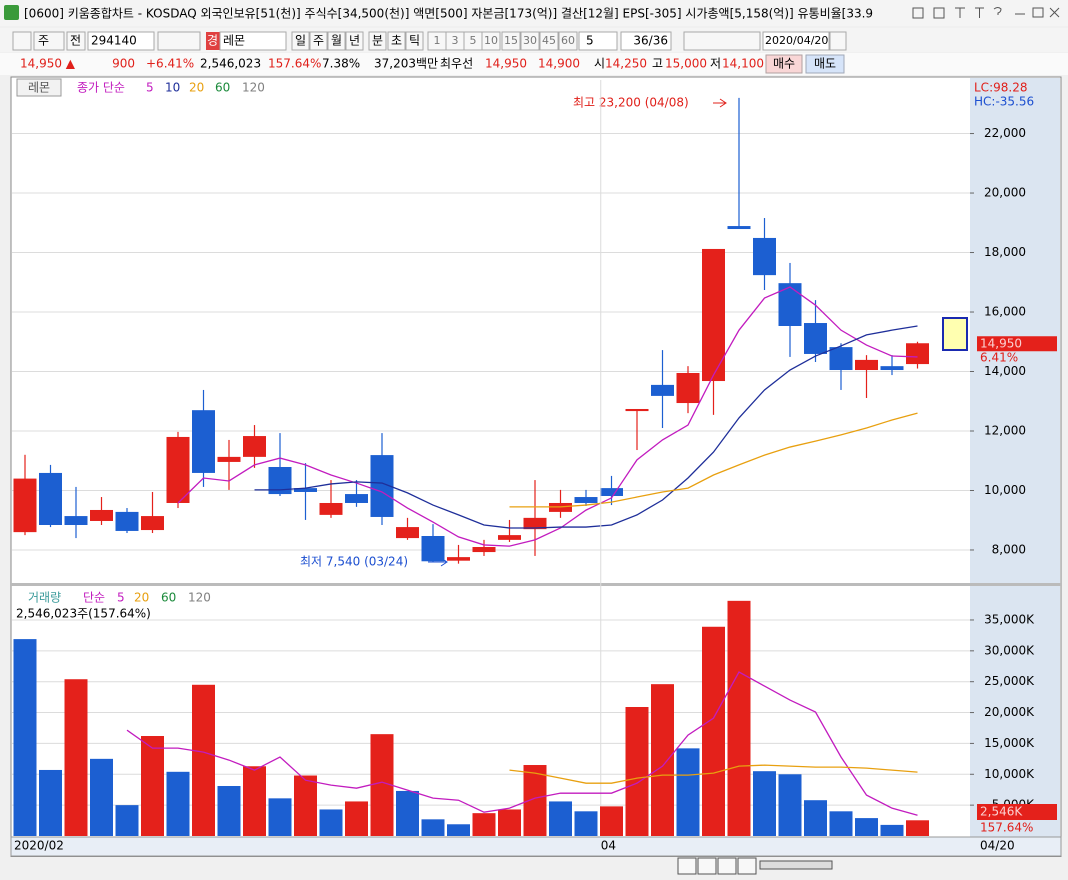 The width and height of the screenshot is (1068, 880). I want to click on period-select, so click(49, 41).